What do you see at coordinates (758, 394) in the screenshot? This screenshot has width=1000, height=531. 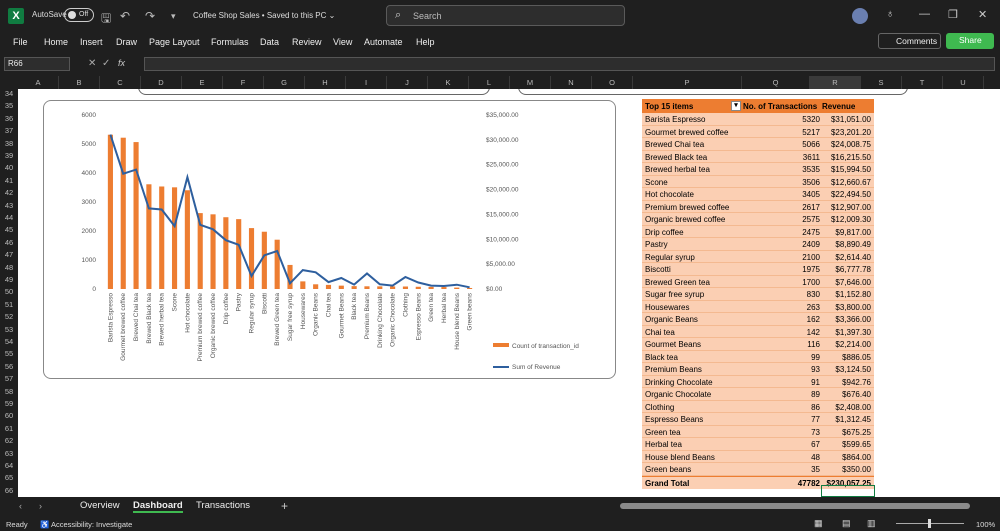 I see `pivot-row: Organic Chocolate 89 $676.40` at bounding box center [758, 394].